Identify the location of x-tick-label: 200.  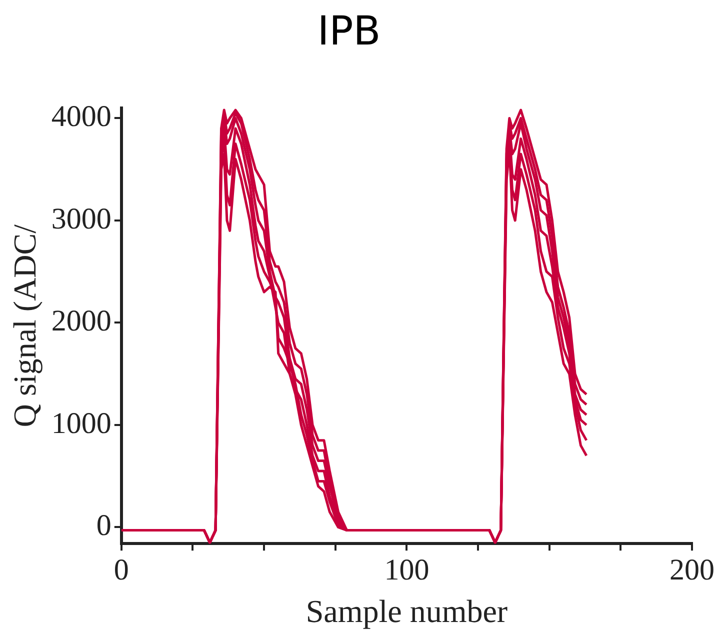
(692, 569).